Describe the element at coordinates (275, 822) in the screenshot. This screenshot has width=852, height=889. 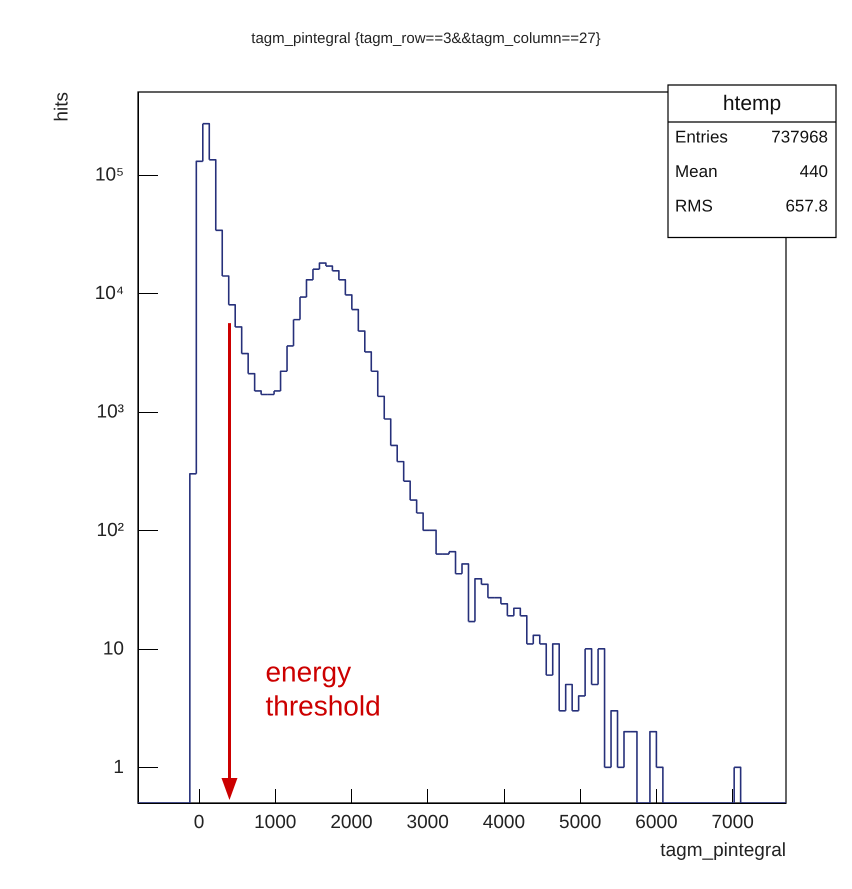
I see `x-tick-label: 1000` at that location.